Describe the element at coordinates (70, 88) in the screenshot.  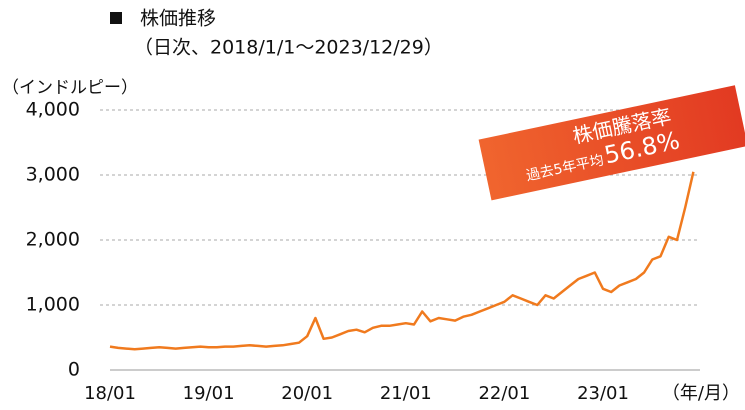
I see `y-axis-label: （インドルピー）` at that location.